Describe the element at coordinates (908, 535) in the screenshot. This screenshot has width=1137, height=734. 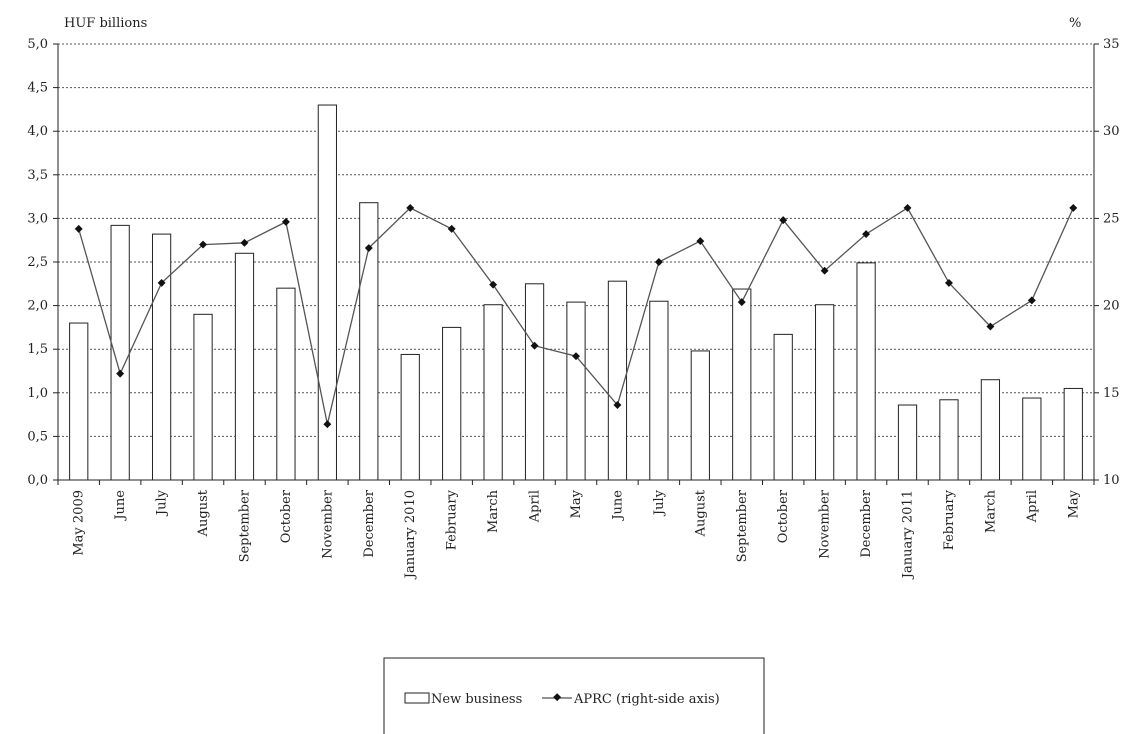
I see `x-tick-label: January 2011` at that location.